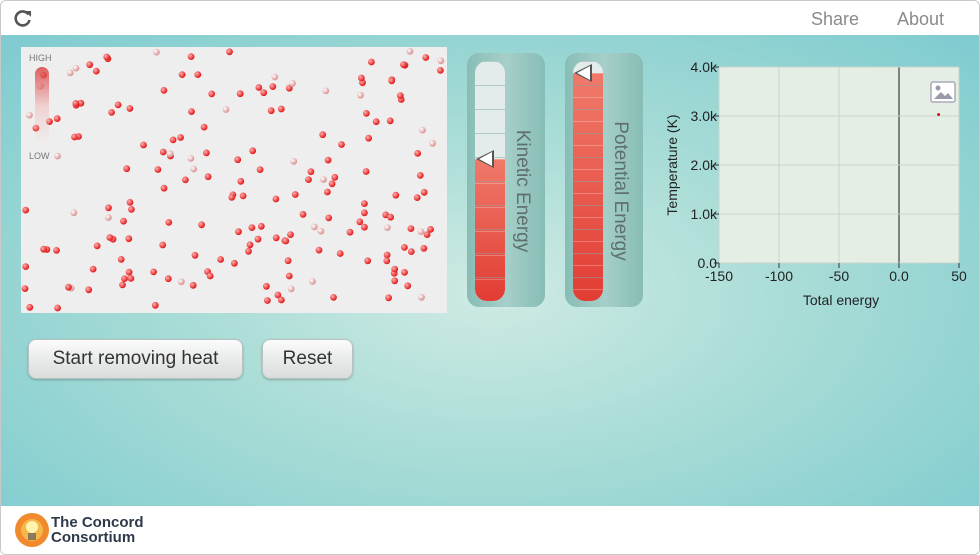  I want to click on potential-energy-marker-icon, so click(583, 73).